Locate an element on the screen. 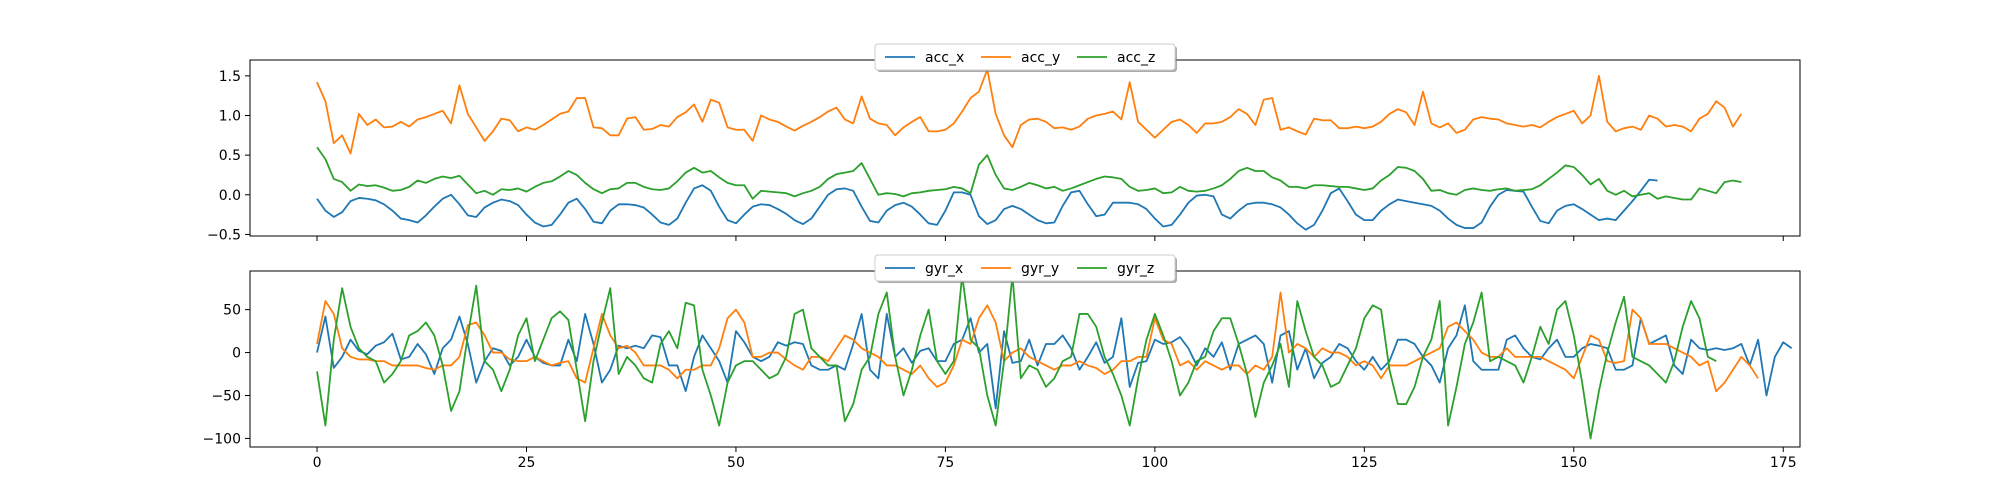 This screenshot has width=2000, height=500. x-tick-label: 150 is located at coordinates (1573, 463).